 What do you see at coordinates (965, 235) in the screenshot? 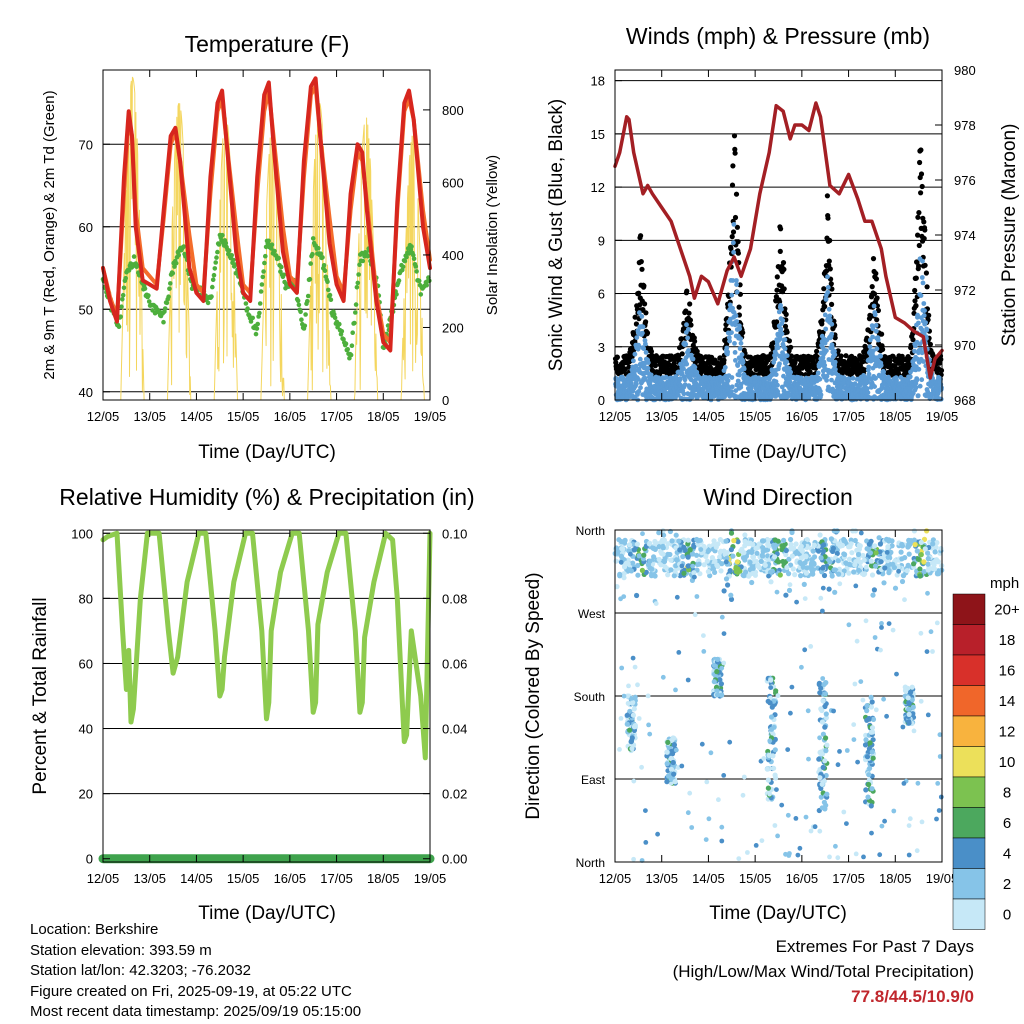
I see `y2-tick-label: 974` at bounding box center [965, 235].